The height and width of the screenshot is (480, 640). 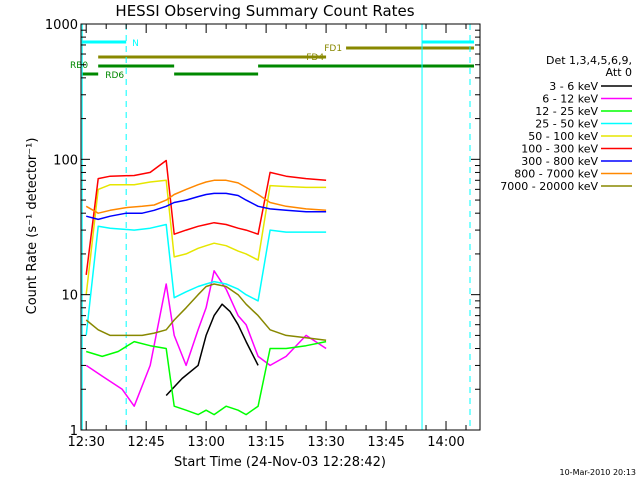 What do you see at coordinates (205, 442) in the screenshot?
I see `x-tick-label: 13:00` at bounding box center [205, 442].